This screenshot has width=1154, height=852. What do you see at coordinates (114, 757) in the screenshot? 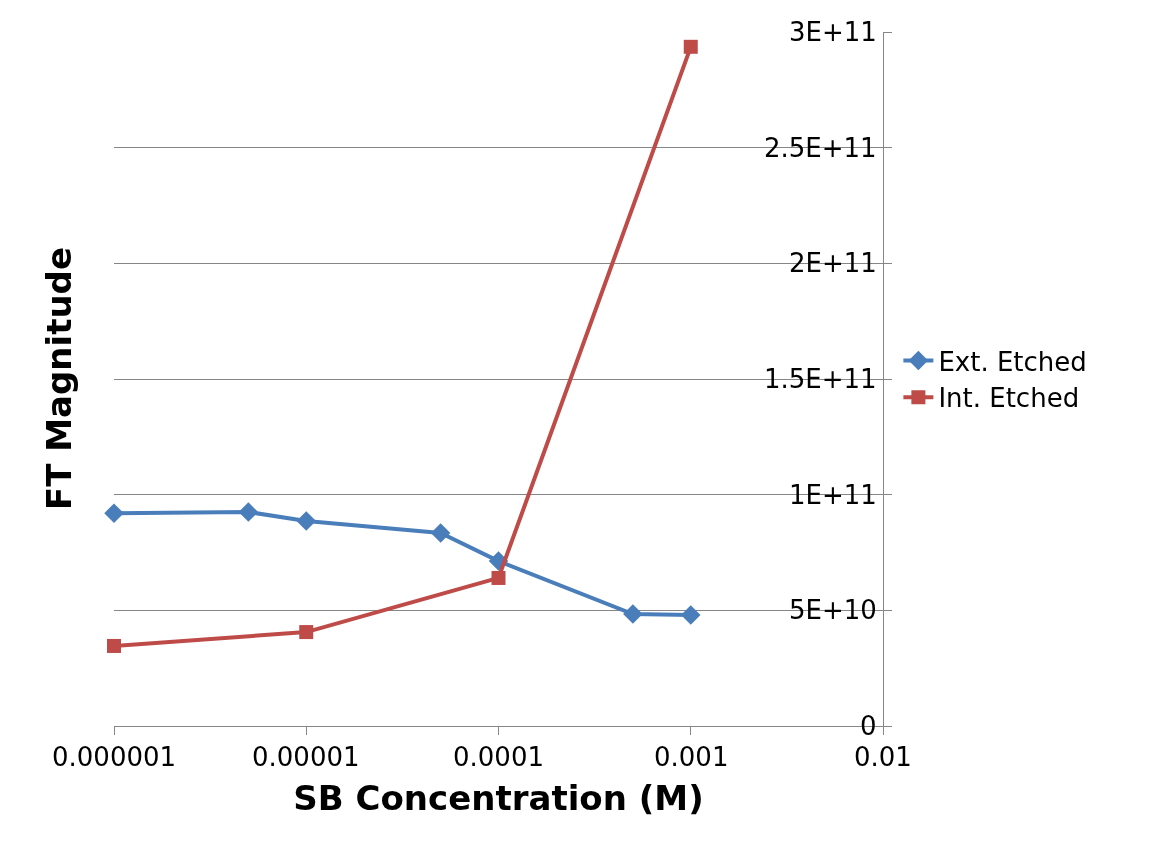
I see `x-tick-label: 0.000001` at bounding box center [114, 757].